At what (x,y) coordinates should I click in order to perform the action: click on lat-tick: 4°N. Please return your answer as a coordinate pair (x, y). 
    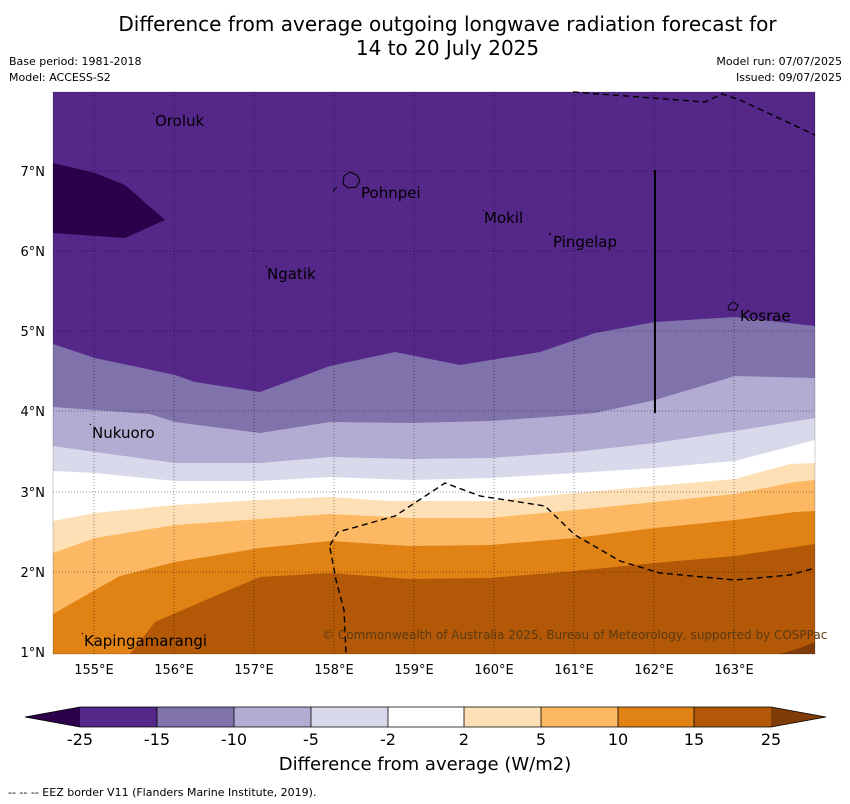
    Looking at the image, I should click on (33, 412).